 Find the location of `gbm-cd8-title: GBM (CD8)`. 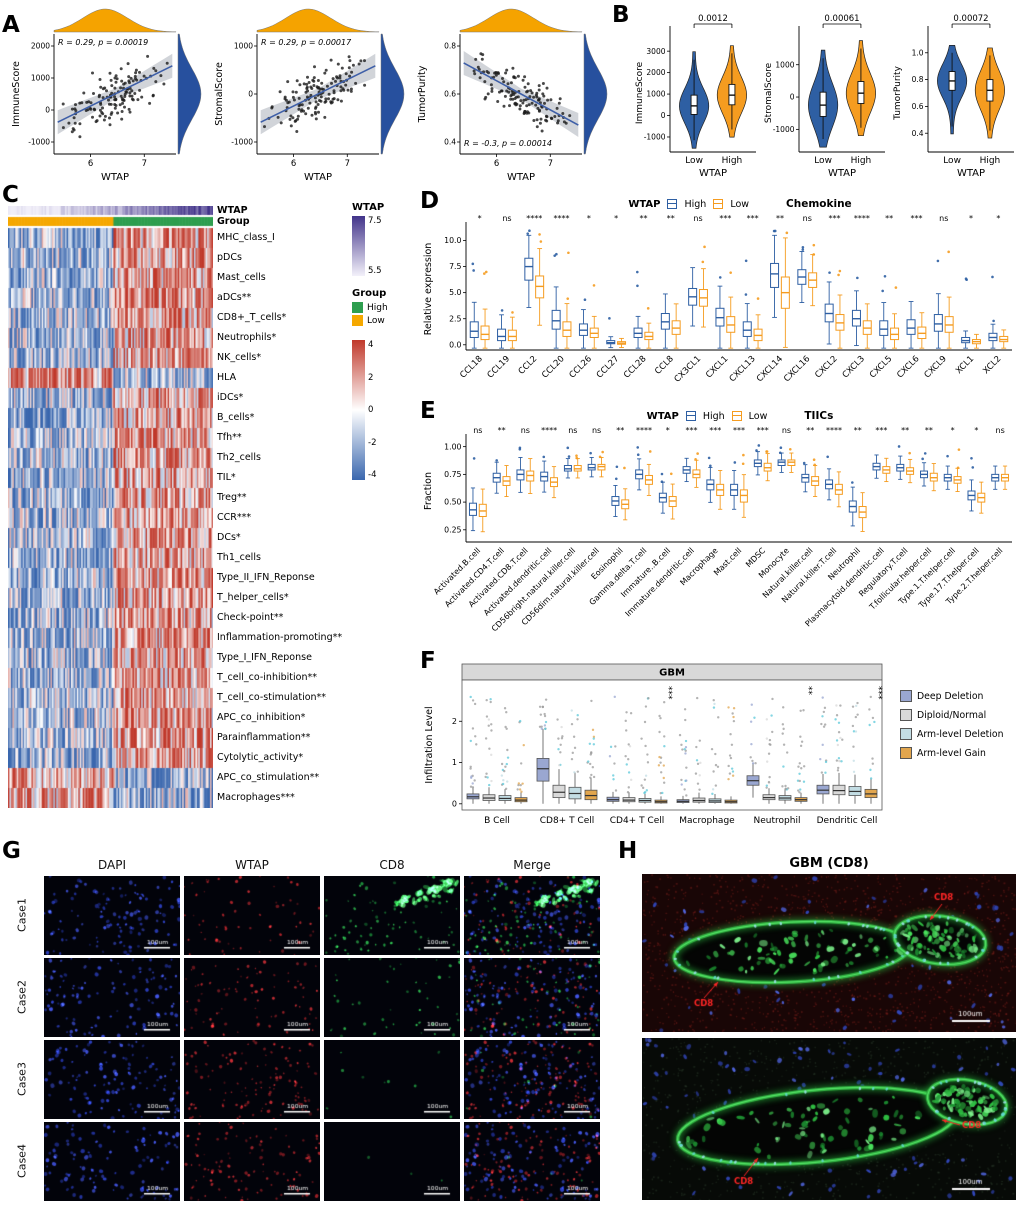

gbm-cd8-title: GBM (CD8) is located at coordinates (829, 863).